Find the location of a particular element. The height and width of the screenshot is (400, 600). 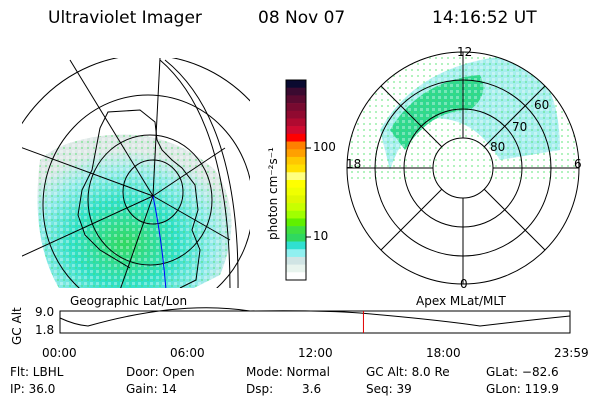

date: 08 Nov 07 is located at coordinates (302, 18).